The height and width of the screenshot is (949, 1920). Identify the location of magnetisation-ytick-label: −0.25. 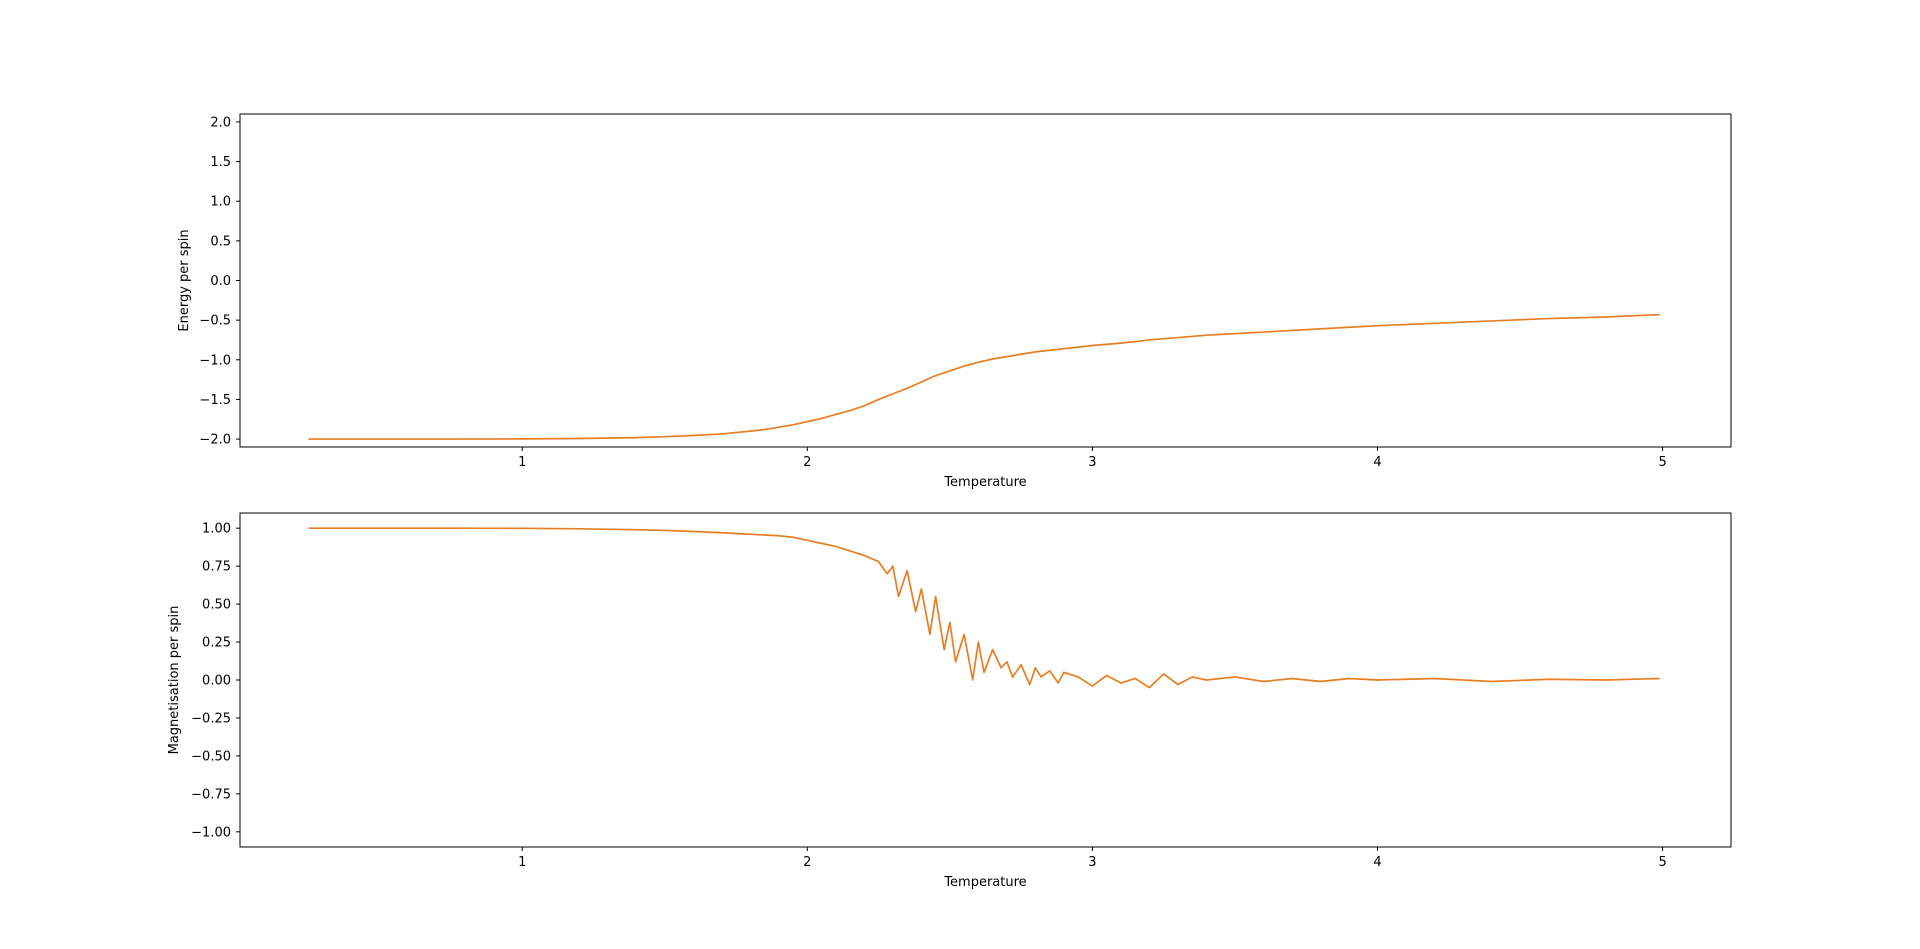
(211, 718).